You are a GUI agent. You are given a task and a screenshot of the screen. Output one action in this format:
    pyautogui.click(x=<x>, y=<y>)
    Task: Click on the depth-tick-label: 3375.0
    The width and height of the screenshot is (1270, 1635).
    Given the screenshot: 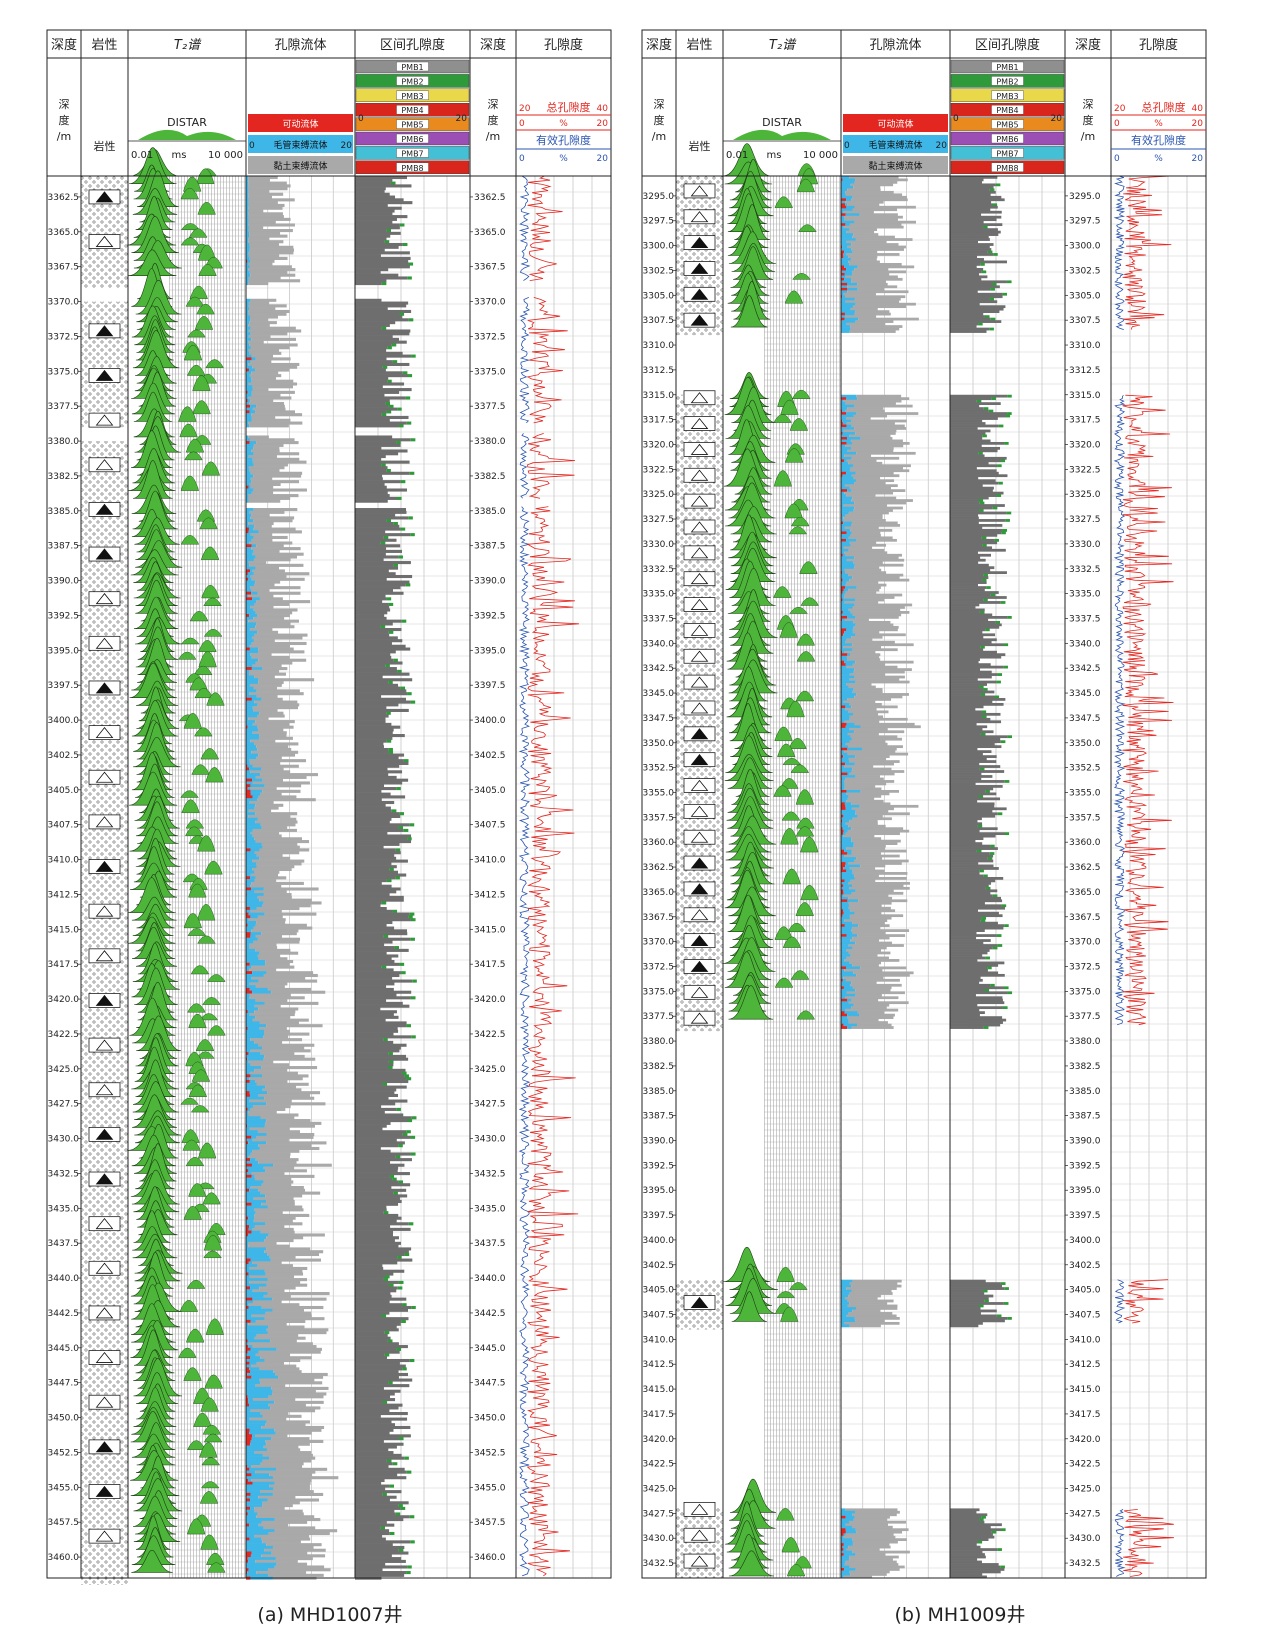 What is the action you would take?
    pyautogui.click(x=659, y=992)
    